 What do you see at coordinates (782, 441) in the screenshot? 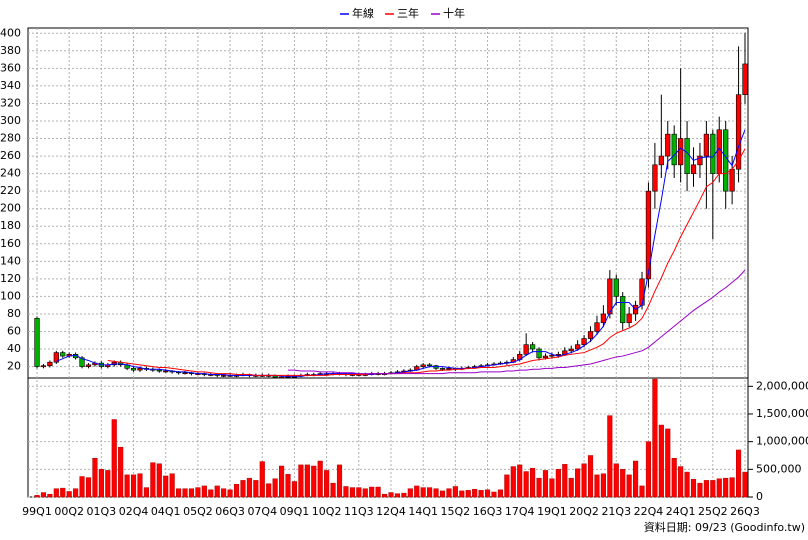
I see `y-tick-label: 1,000,000` at bounding box center [782, 441].